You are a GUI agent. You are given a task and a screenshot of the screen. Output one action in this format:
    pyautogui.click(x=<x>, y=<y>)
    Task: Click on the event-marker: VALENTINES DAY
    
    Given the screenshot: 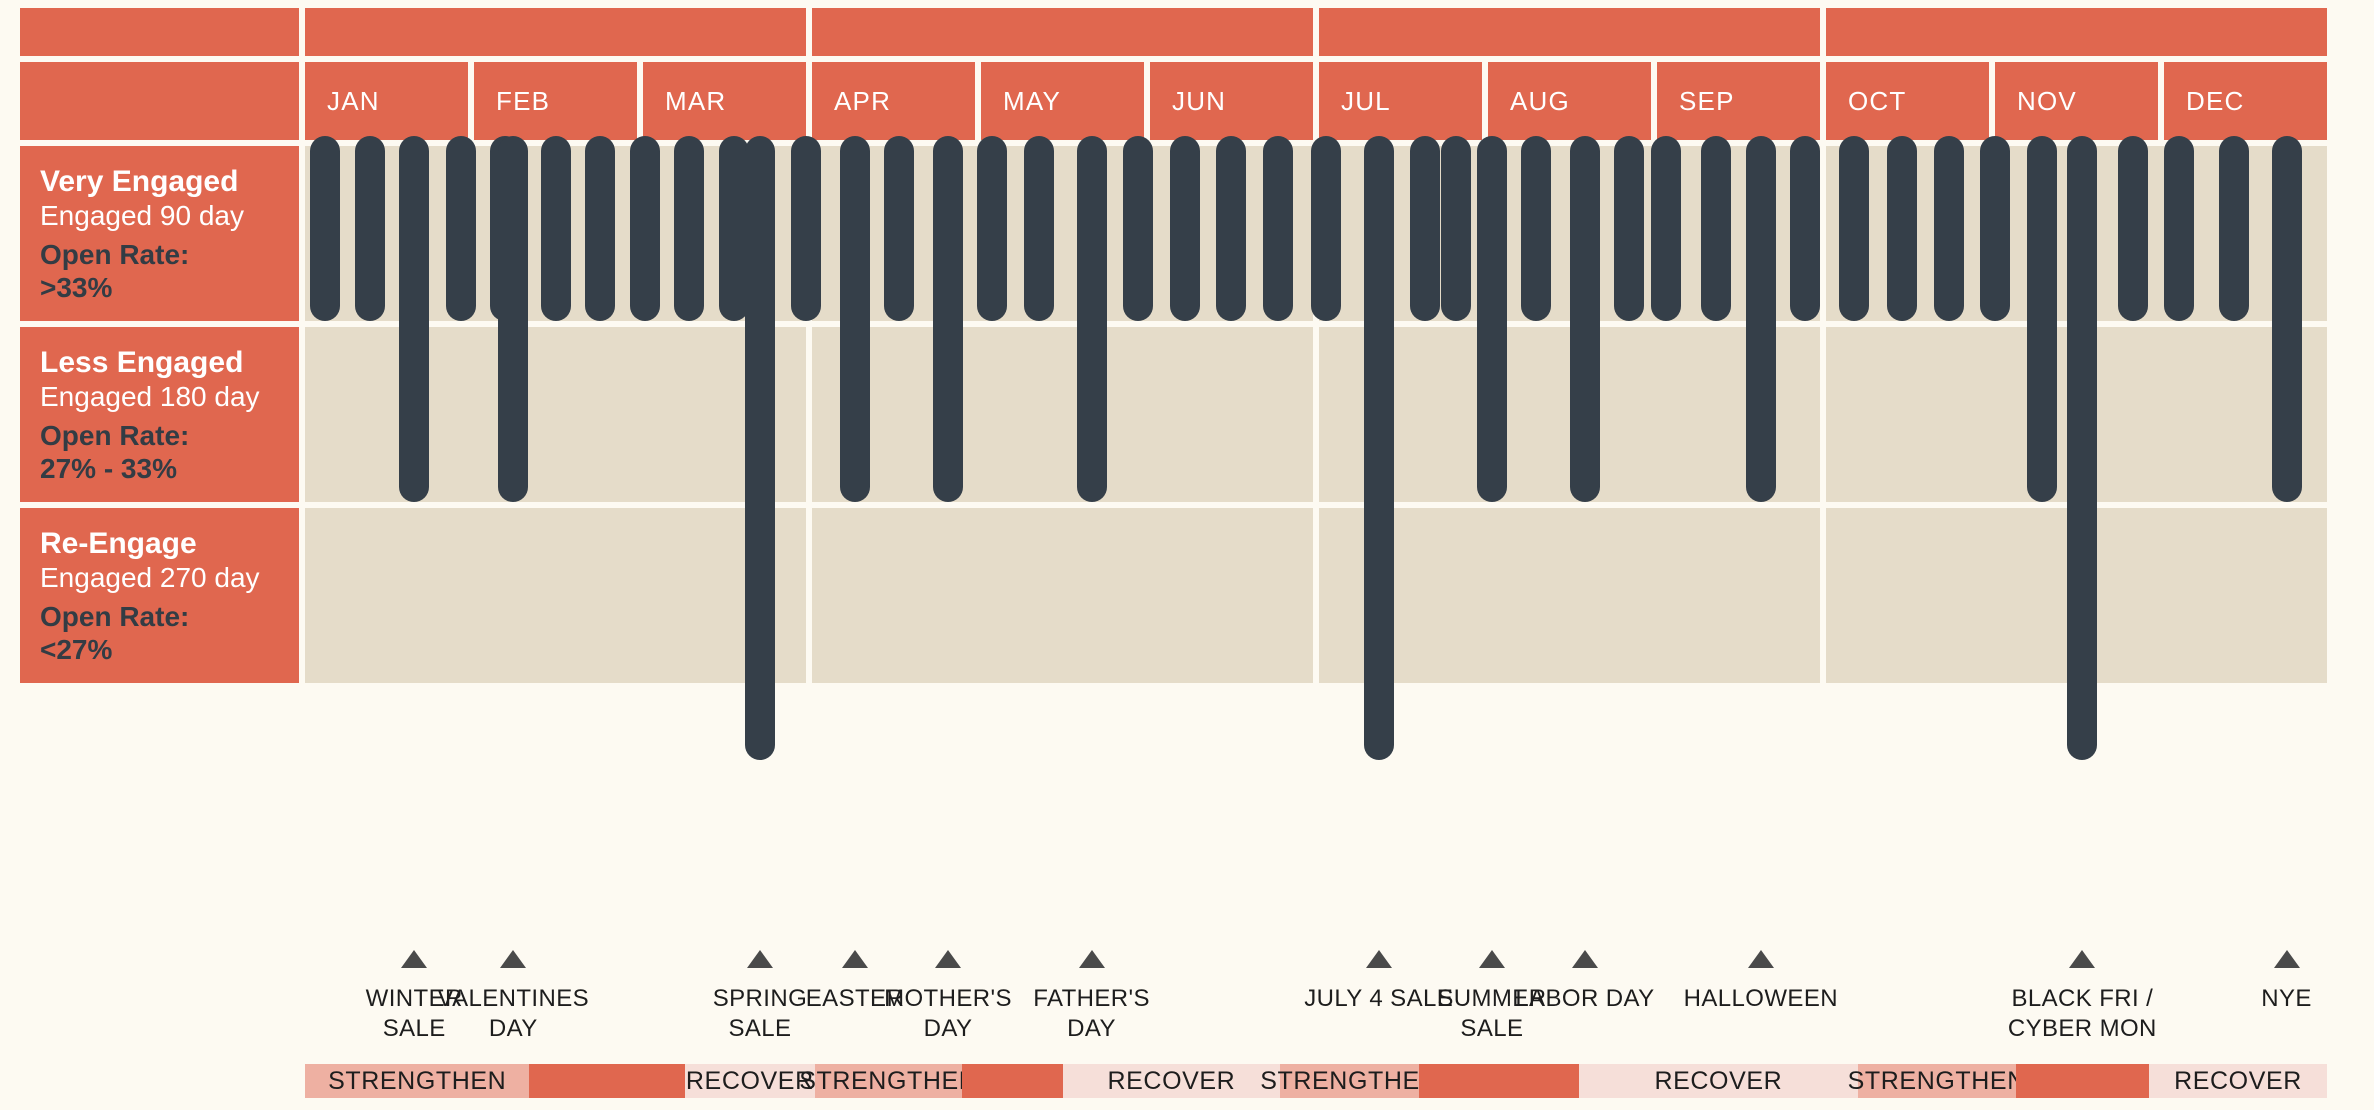 What is the action you would take?
    pyautogui.click(x=513, y=997)
    